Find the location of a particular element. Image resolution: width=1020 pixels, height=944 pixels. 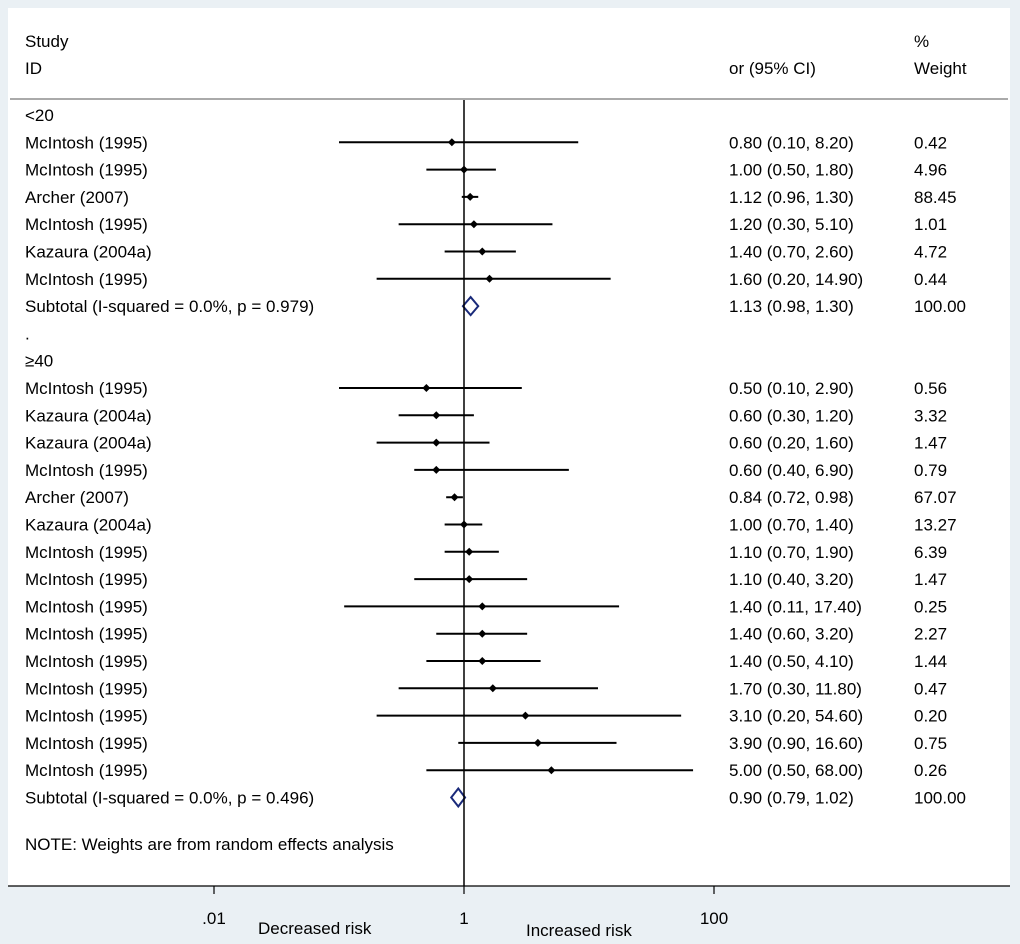

ci-text: 1.10 (0.70, 1.90) is located at coordinates (791, 552).